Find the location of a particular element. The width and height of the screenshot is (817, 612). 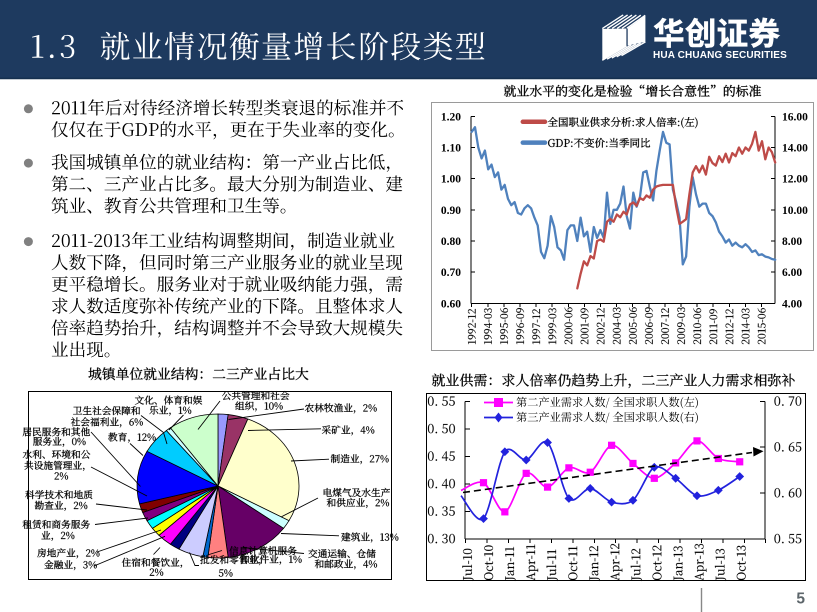

svg-text: HUA CHUANG SECURITIES is located at coordinates (720, 55).